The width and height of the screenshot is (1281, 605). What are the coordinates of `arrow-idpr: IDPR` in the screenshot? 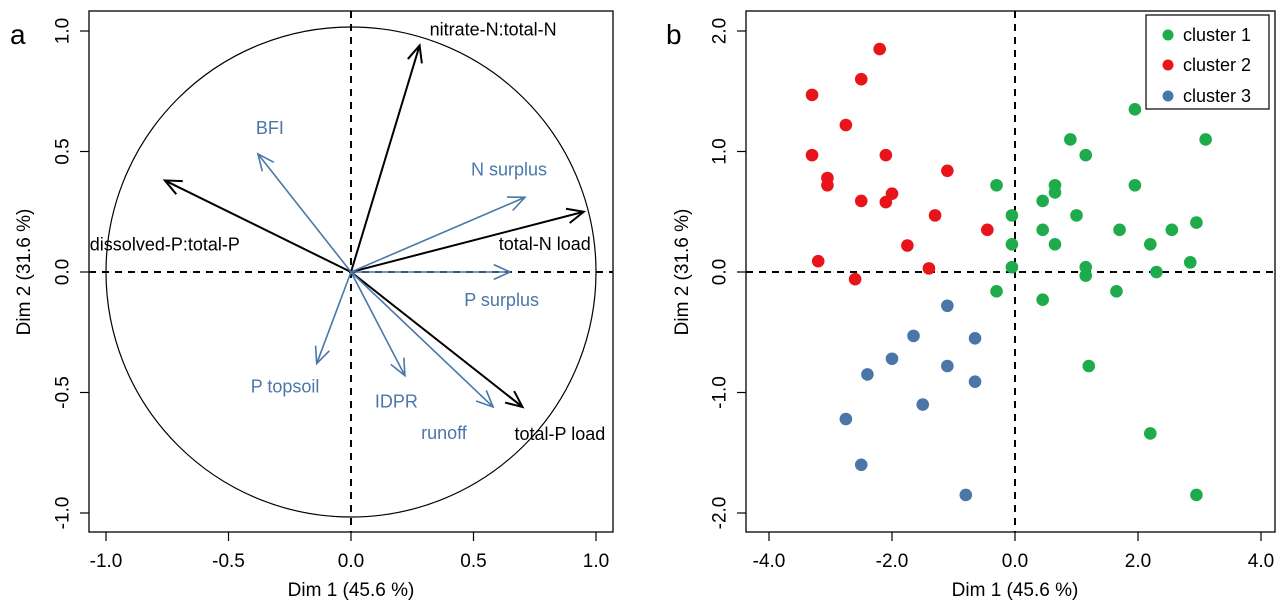 It's located at (384, 341).